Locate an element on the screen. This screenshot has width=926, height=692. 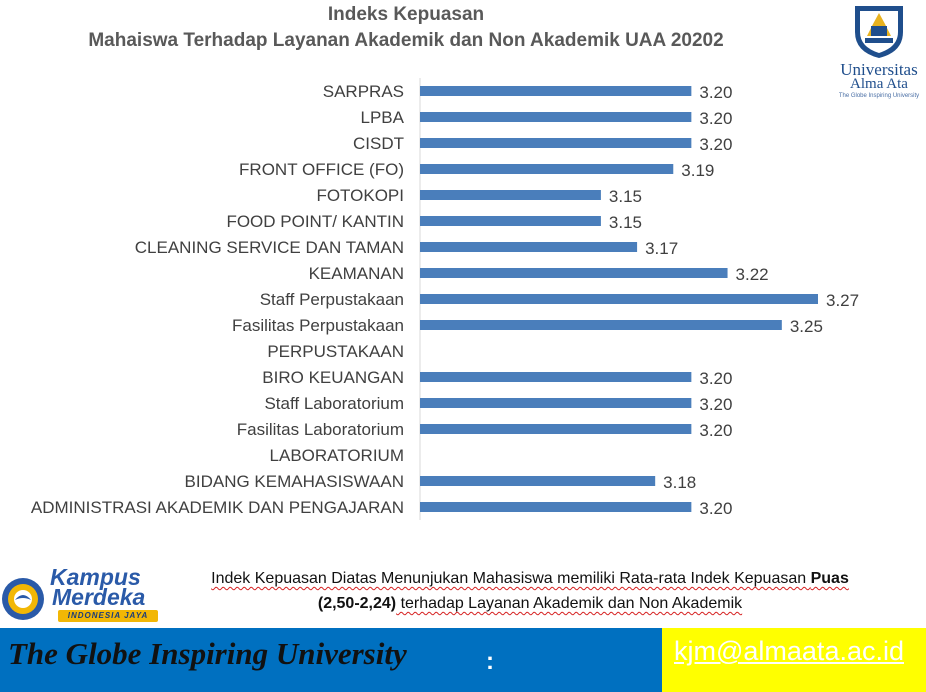
chart-title: Indeks Kepuasan is located at coordinates (406, 14).